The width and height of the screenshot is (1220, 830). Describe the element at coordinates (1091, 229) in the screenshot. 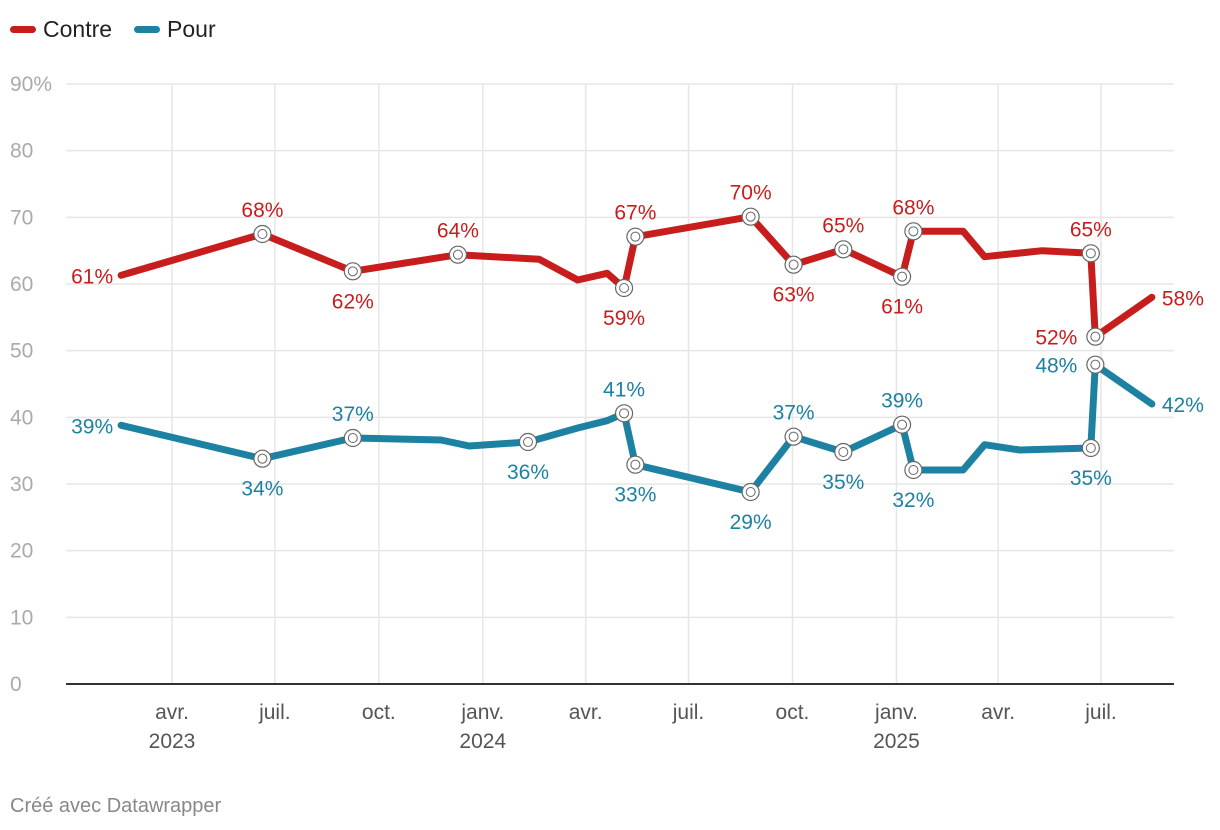

I see `data-label-contre: 65%` at that location.